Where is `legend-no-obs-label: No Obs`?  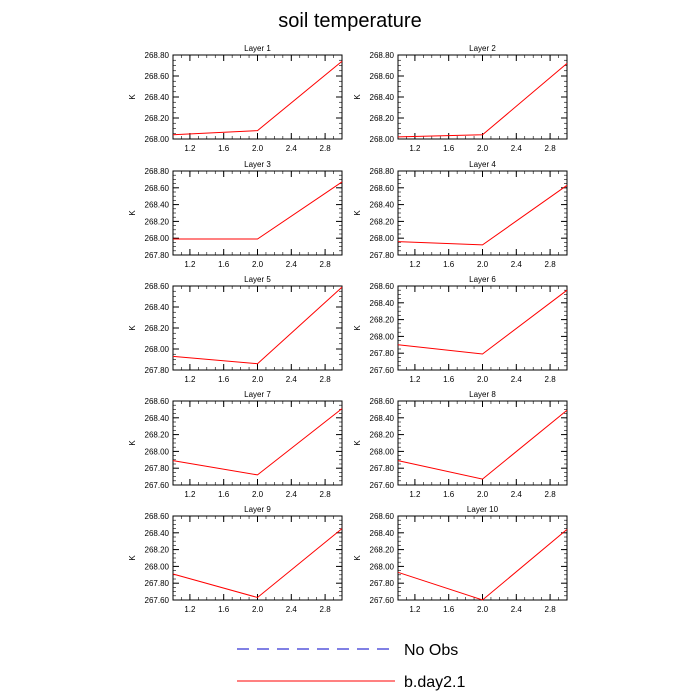
legend-no-obs-label: No Obs is located at coordinates (431, 650).